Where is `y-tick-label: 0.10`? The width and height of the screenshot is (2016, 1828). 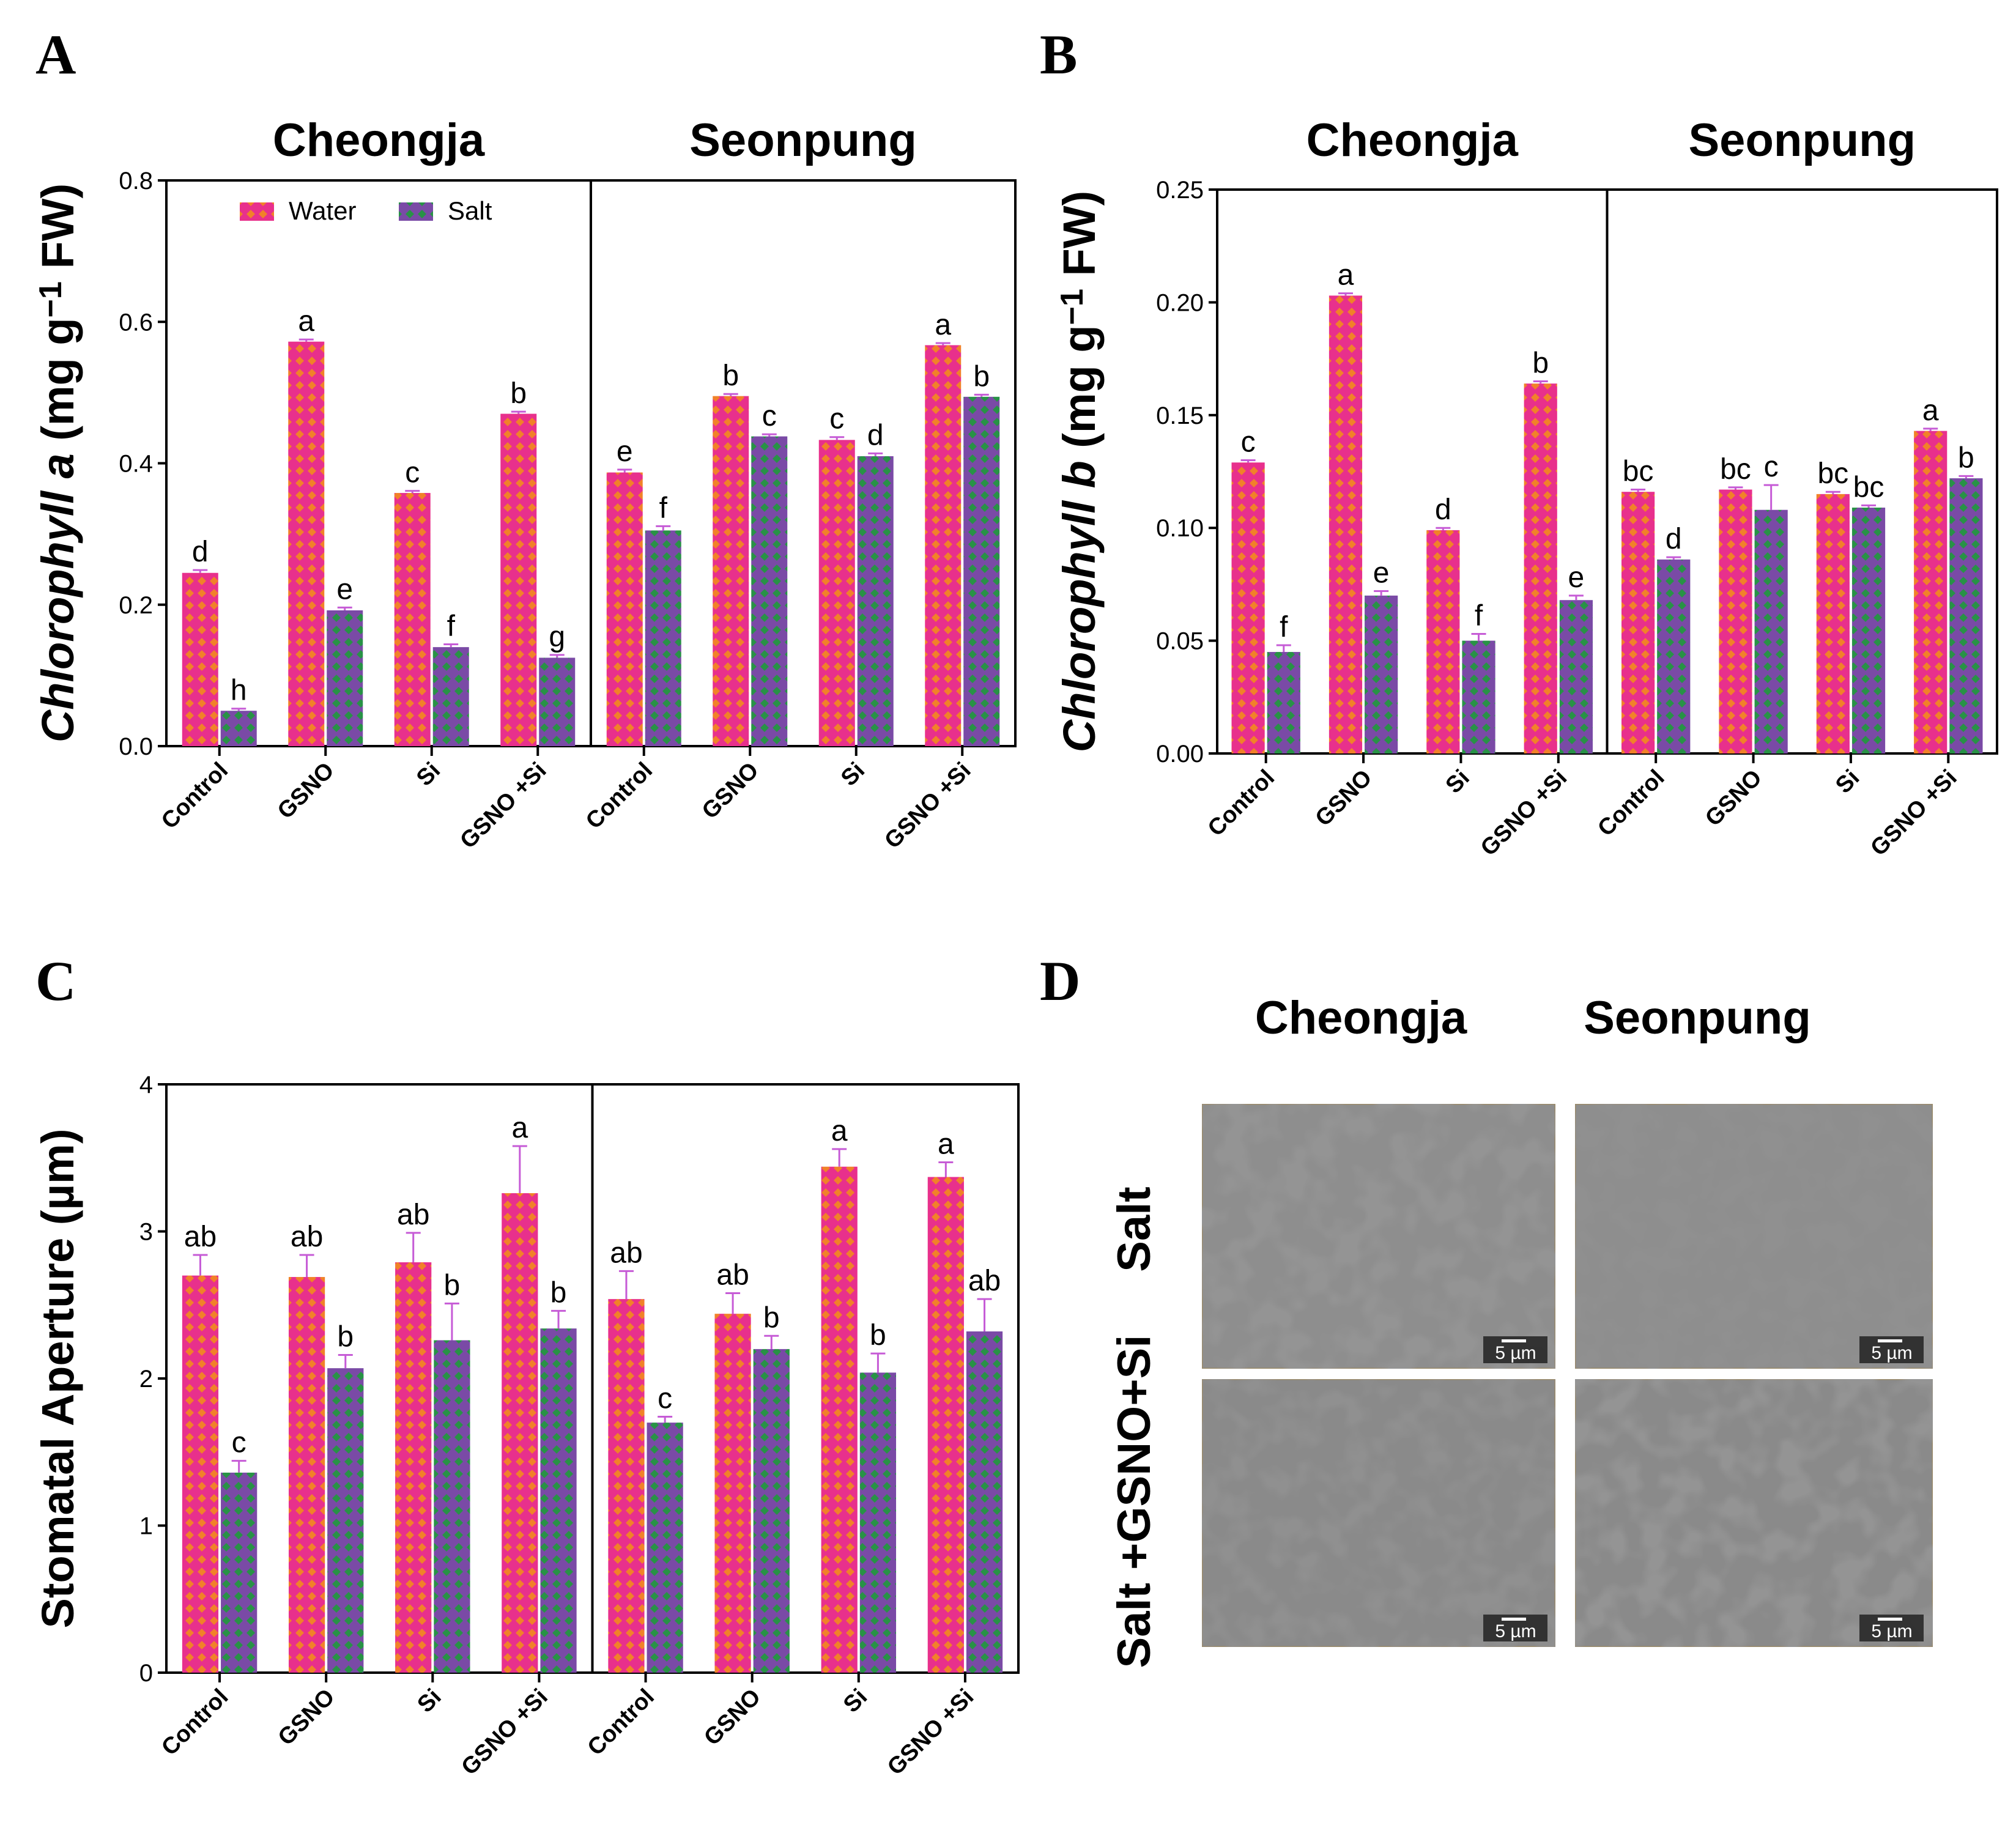
y-tick-label: 0.10 is located at coordinates (1180, 528).